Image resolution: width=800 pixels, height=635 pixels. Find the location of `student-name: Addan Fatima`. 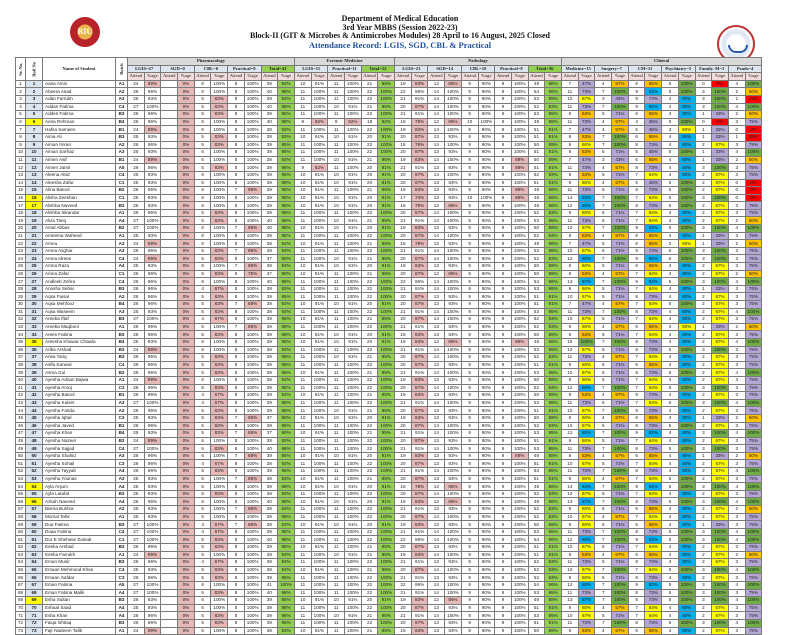

student-name: Addan Fatima is located at coordinates (79, 107).